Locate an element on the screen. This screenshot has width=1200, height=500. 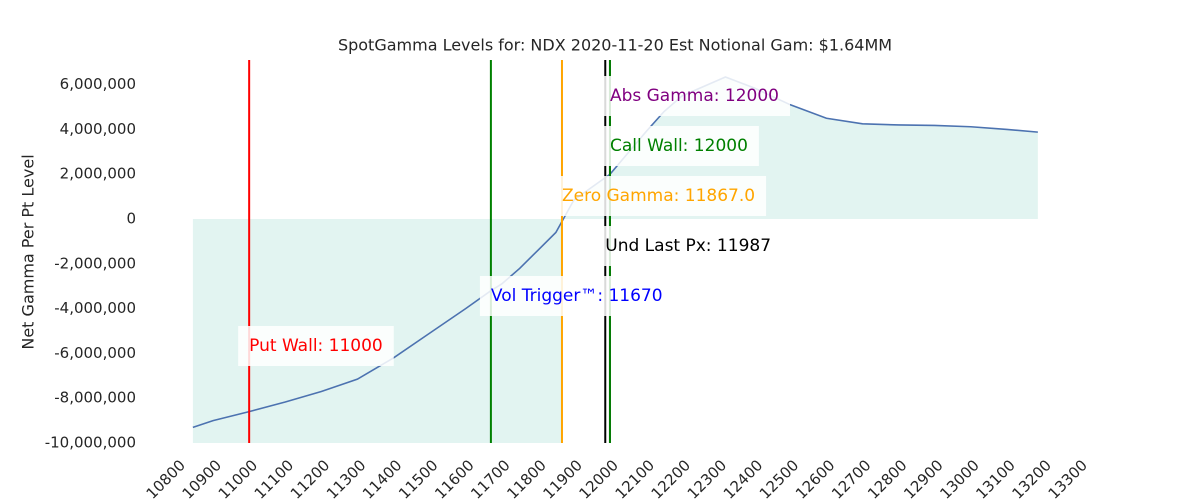
y-tick-label: -10,000,000 is located at coordinates (90, 443).